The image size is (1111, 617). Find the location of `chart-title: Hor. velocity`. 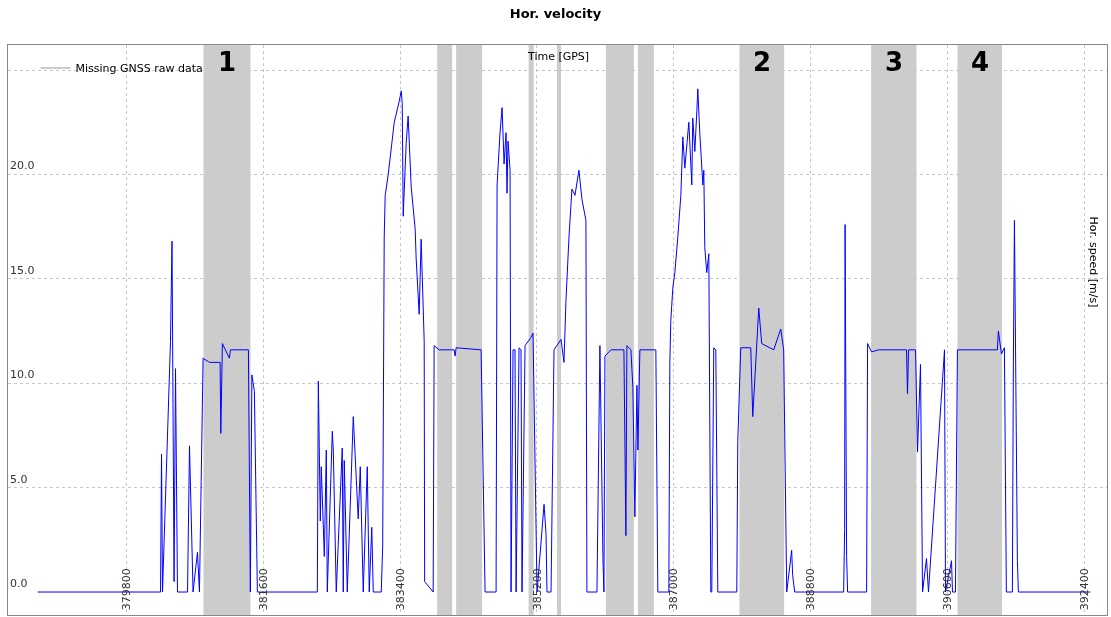

chart-title: Hor. velocity is located at coordinates (555, 14).